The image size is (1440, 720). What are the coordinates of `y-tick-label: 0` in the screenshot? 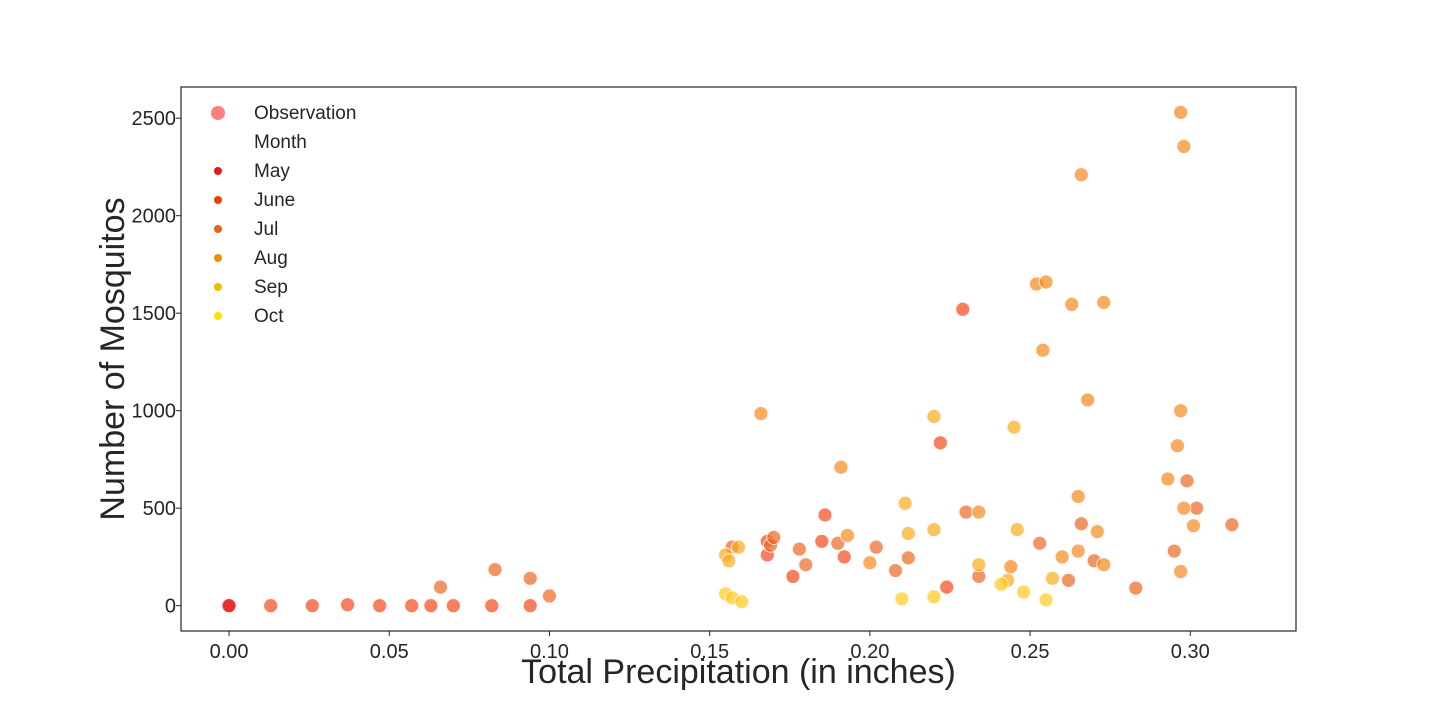 It's located at (170, 607).